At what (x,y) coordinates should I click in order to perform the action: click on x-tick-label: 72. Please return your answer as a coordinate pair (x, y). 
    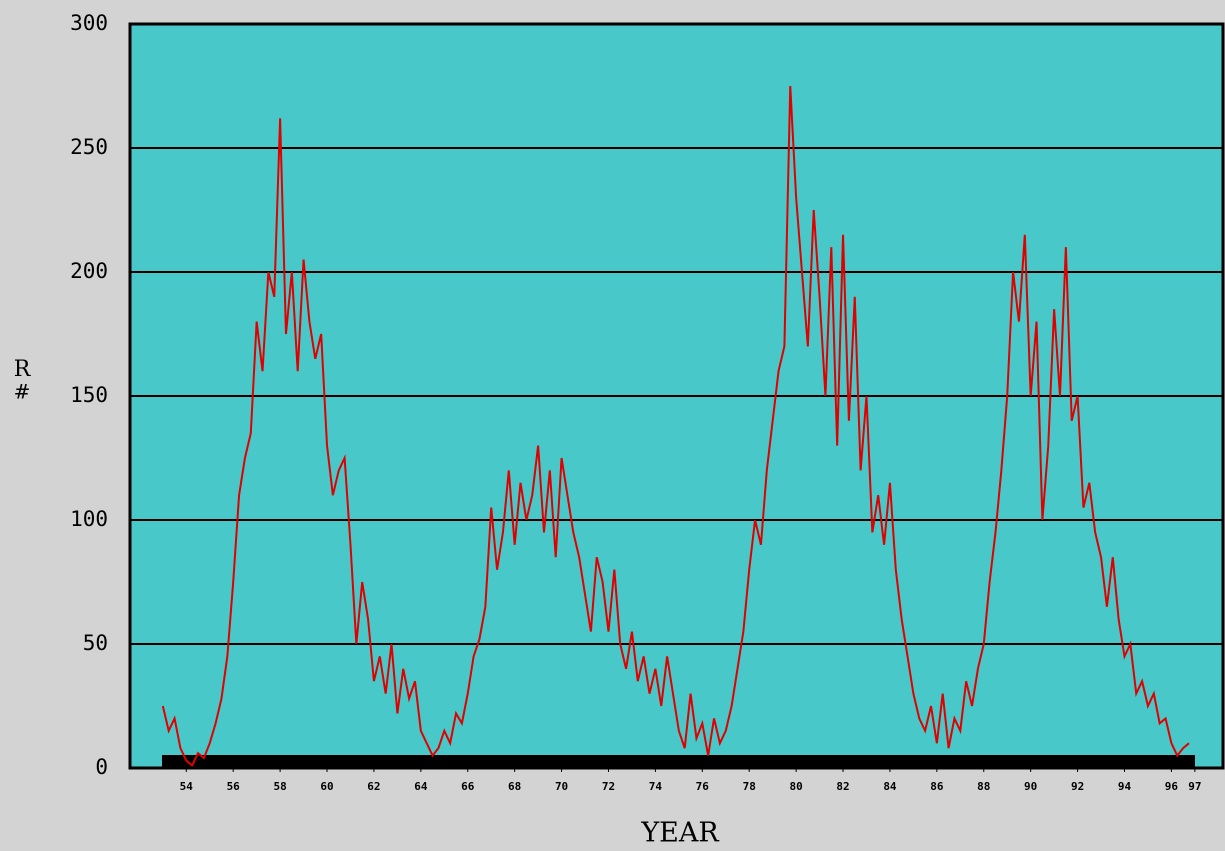
    Looking at the image, I should click on (608, 786).